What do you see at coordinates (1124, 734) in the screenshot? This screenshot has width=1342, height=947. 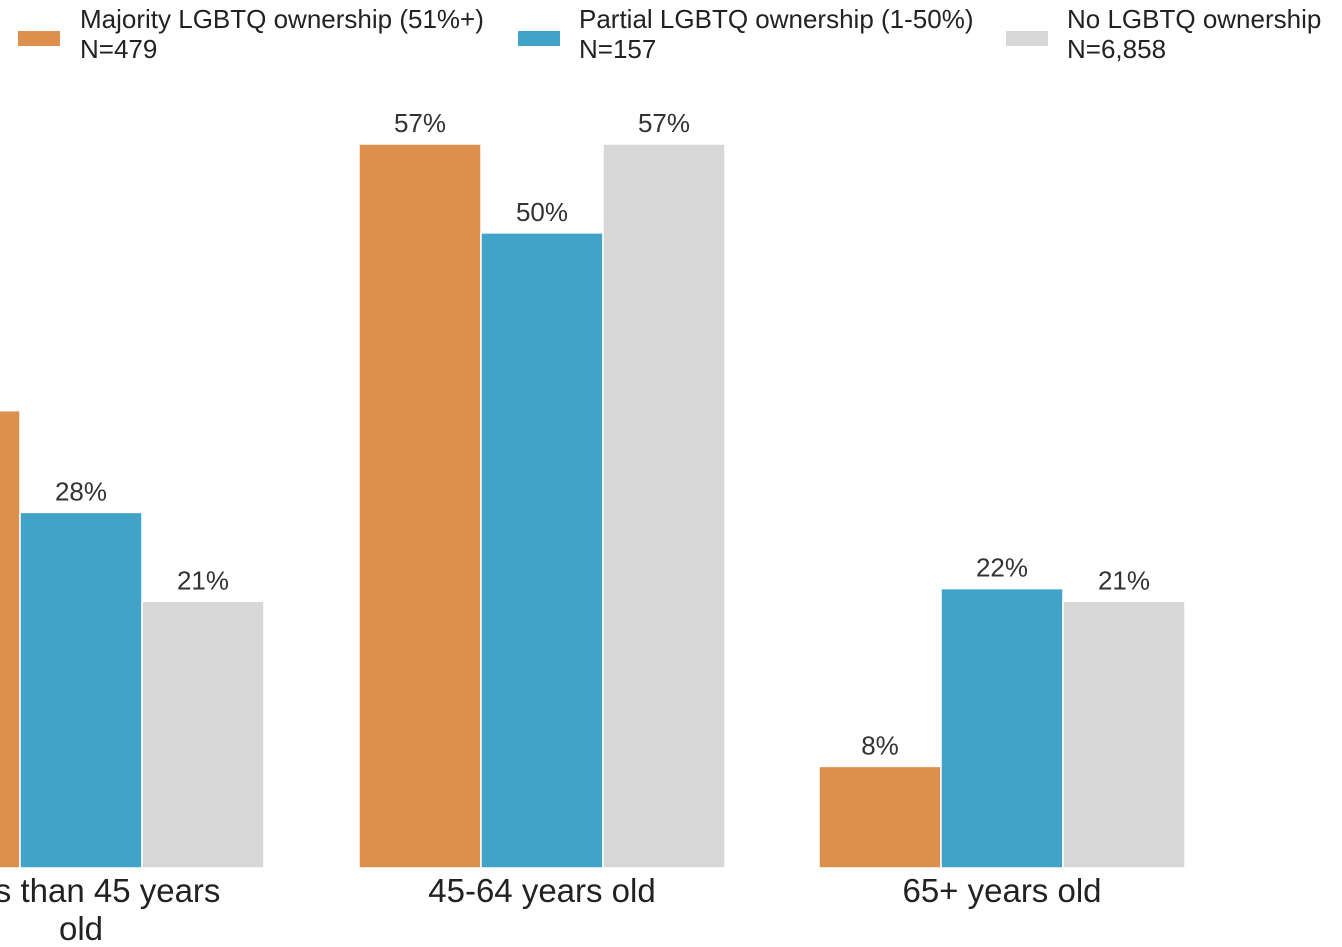 I see `bar-none-65plus` at bounding box center [1124, 734].